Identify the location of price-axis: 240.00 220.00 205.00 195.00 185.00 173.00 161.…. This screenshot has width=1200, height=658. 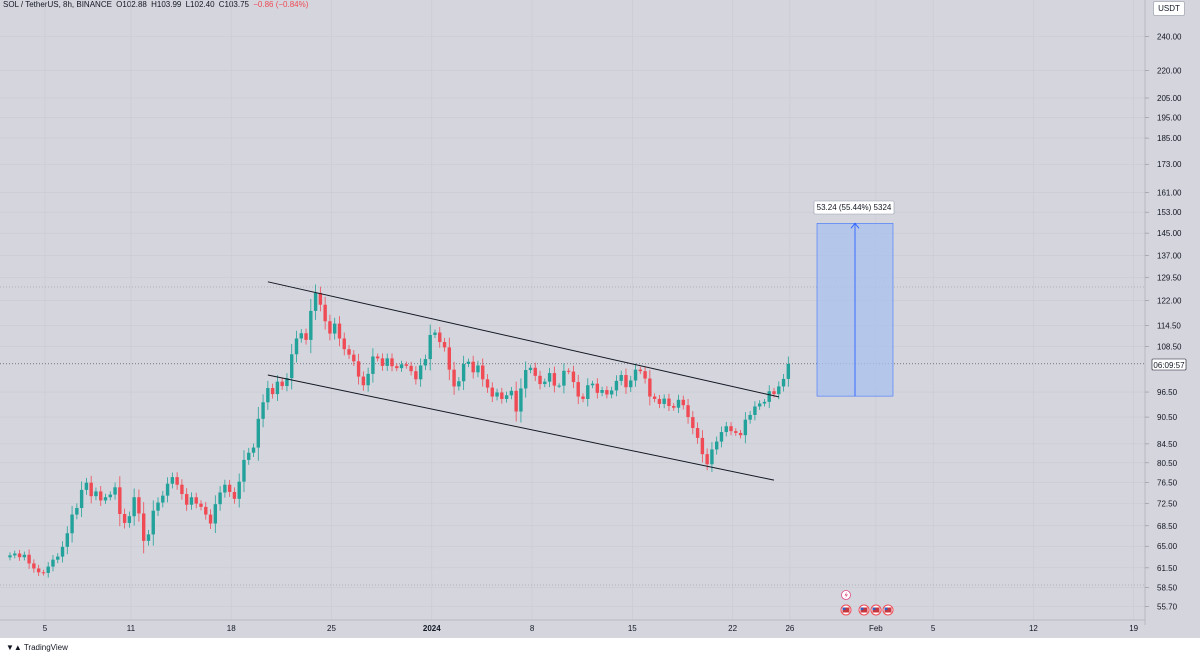
(1163, 322).